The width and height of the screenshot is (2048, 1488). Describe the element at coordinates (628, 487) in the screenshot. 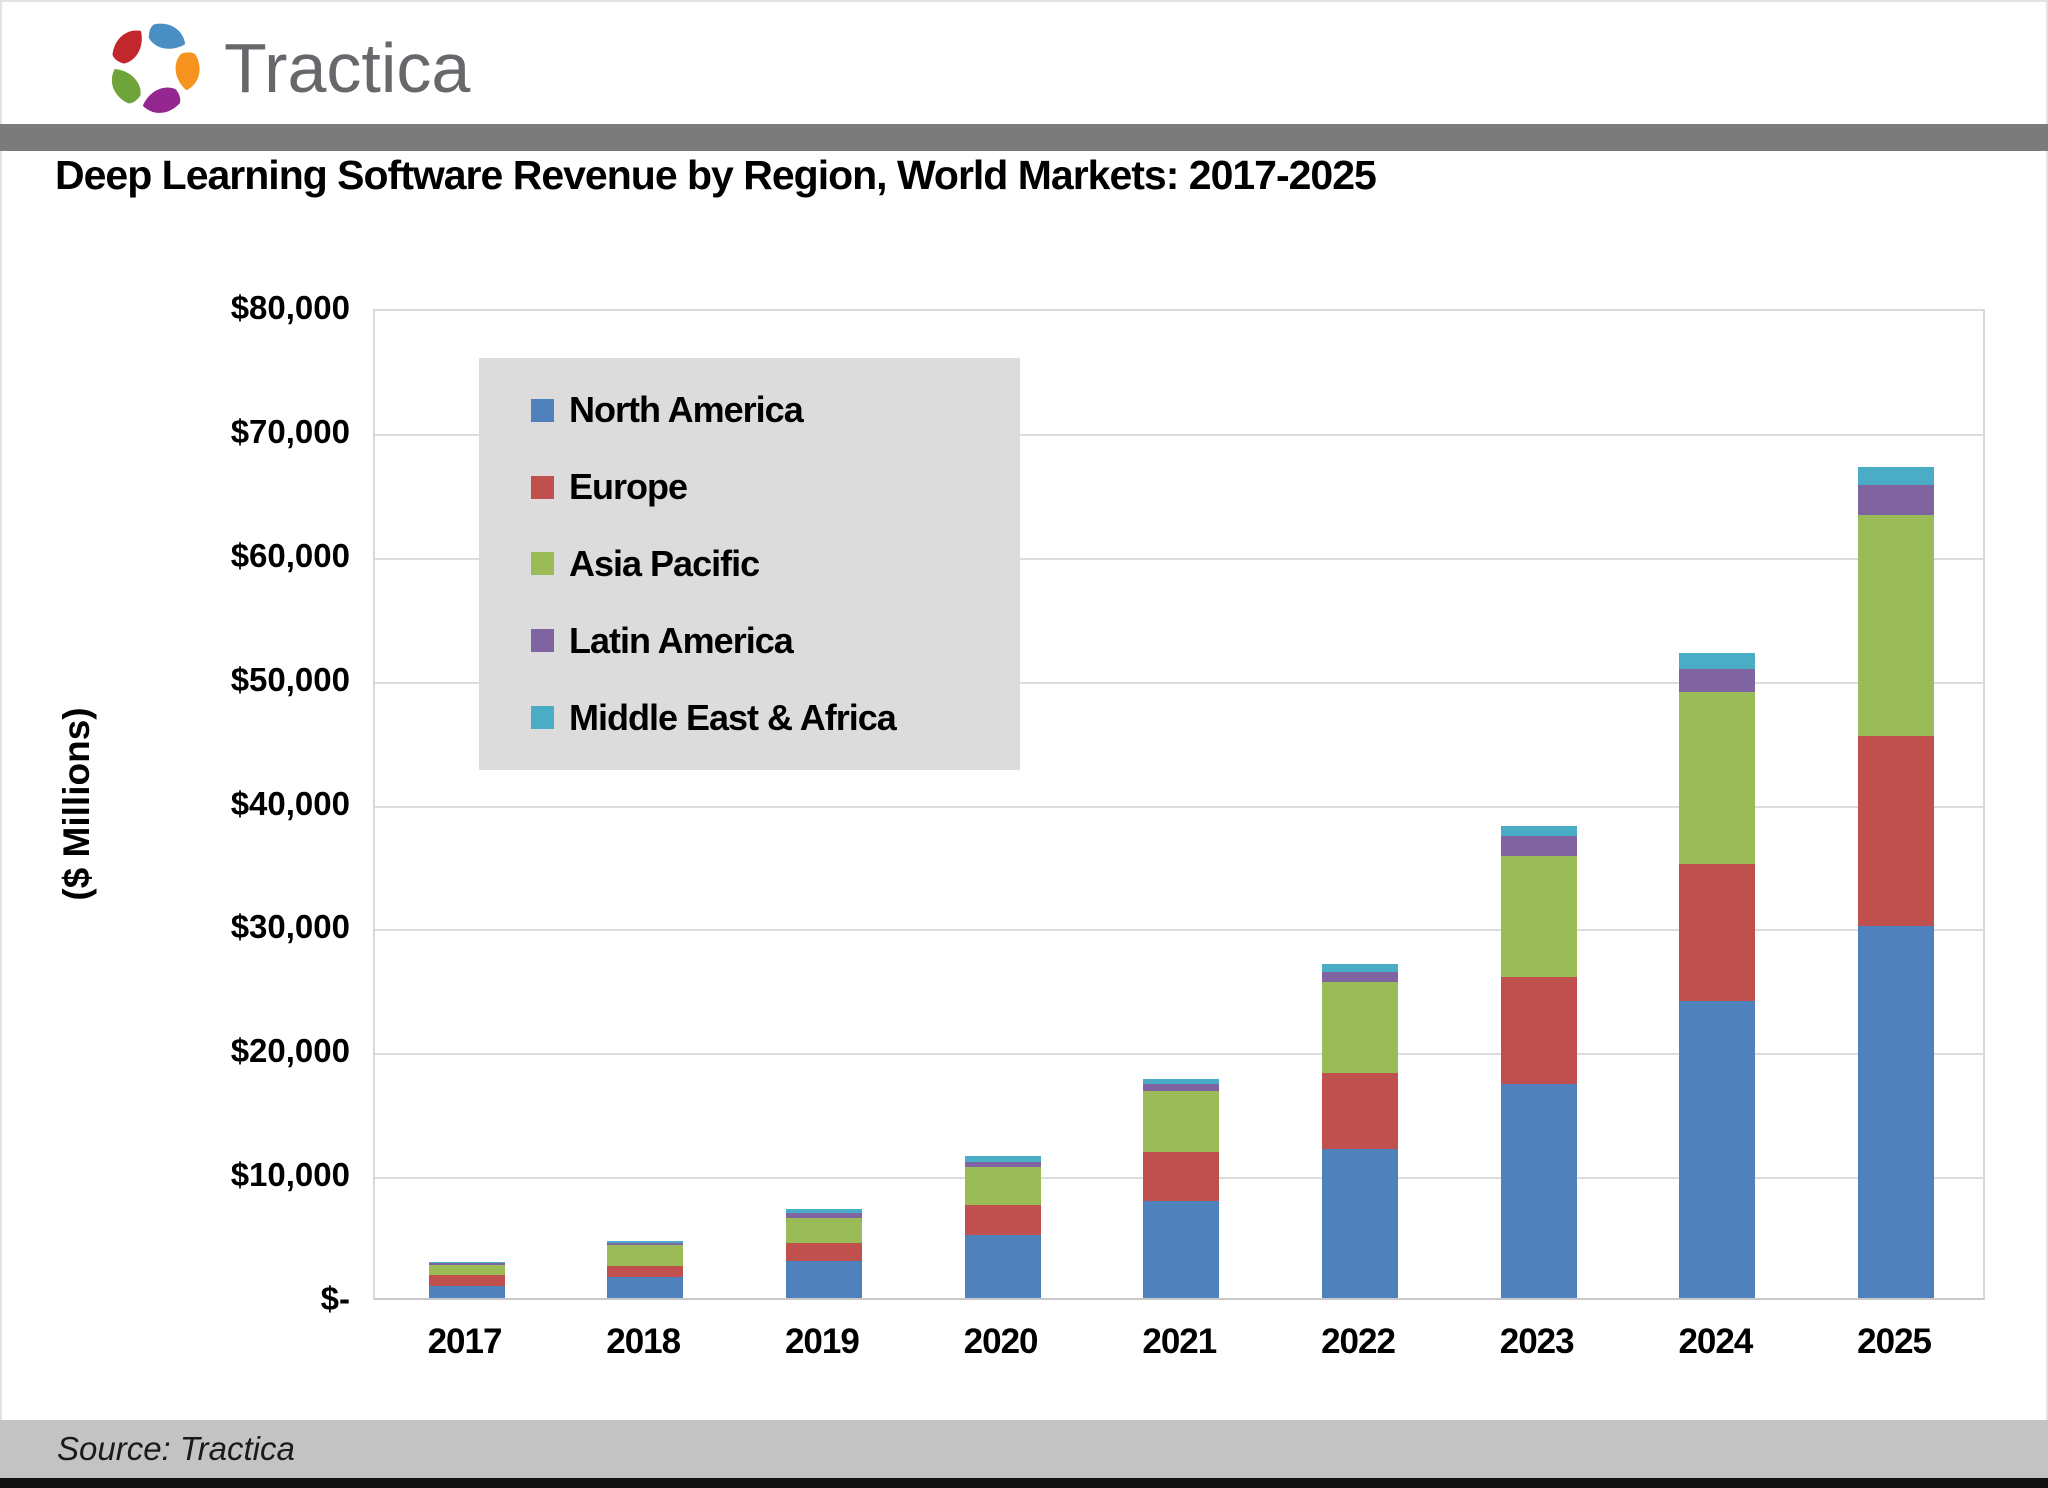

I see `legend-label: Europe` at that location.